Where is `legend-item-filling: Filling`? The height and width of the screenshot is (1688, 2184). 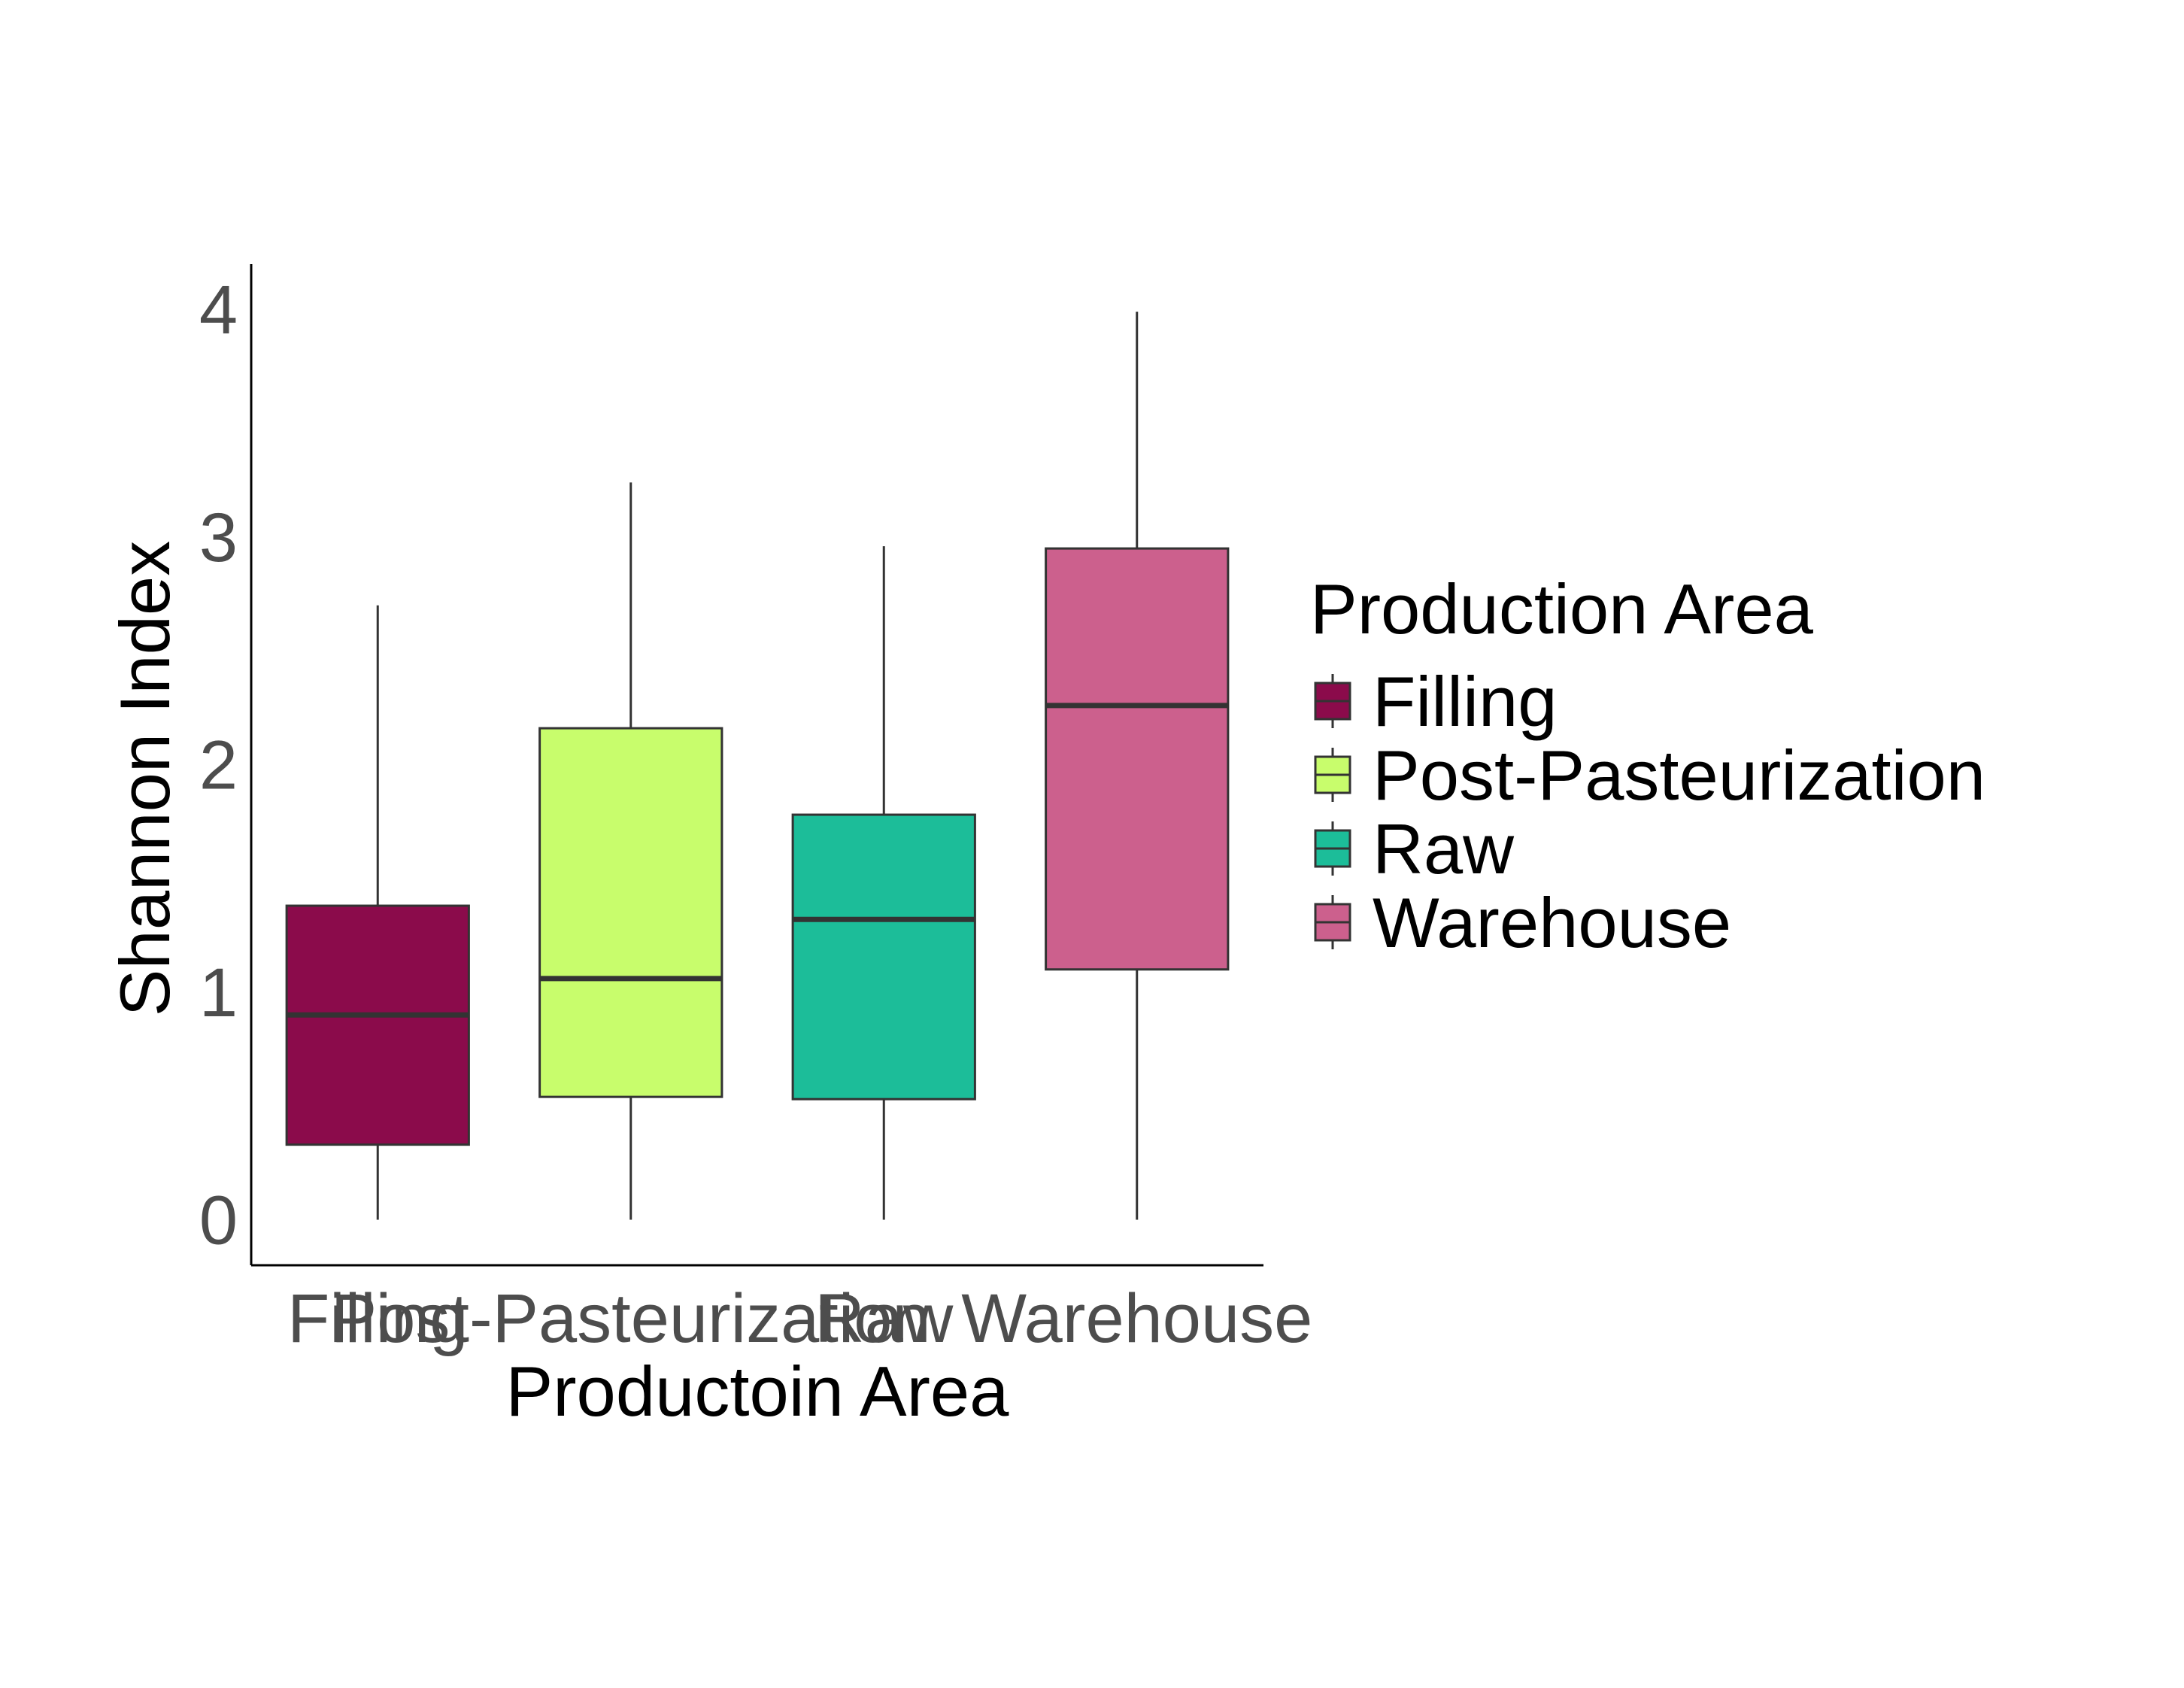
legend-item-filling: Filling is located at coordinates (1436, 701).